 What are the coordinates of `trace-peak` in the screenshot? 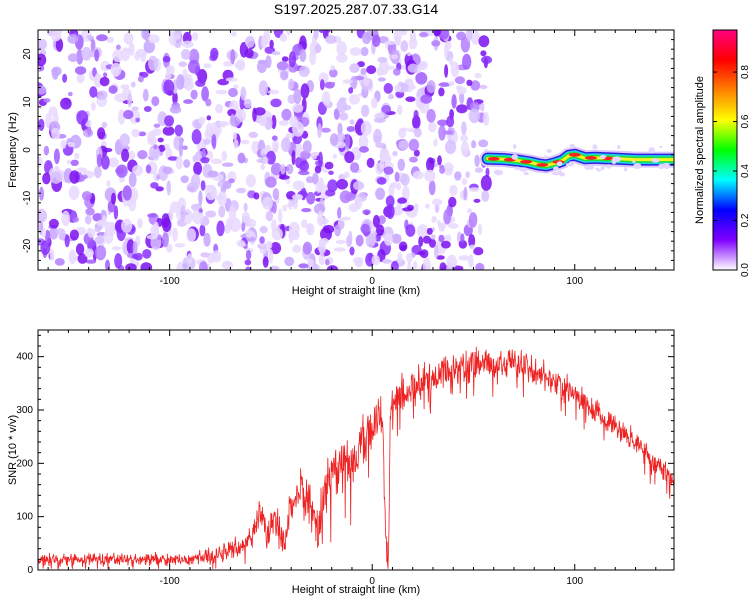 It's located at (526, 162).